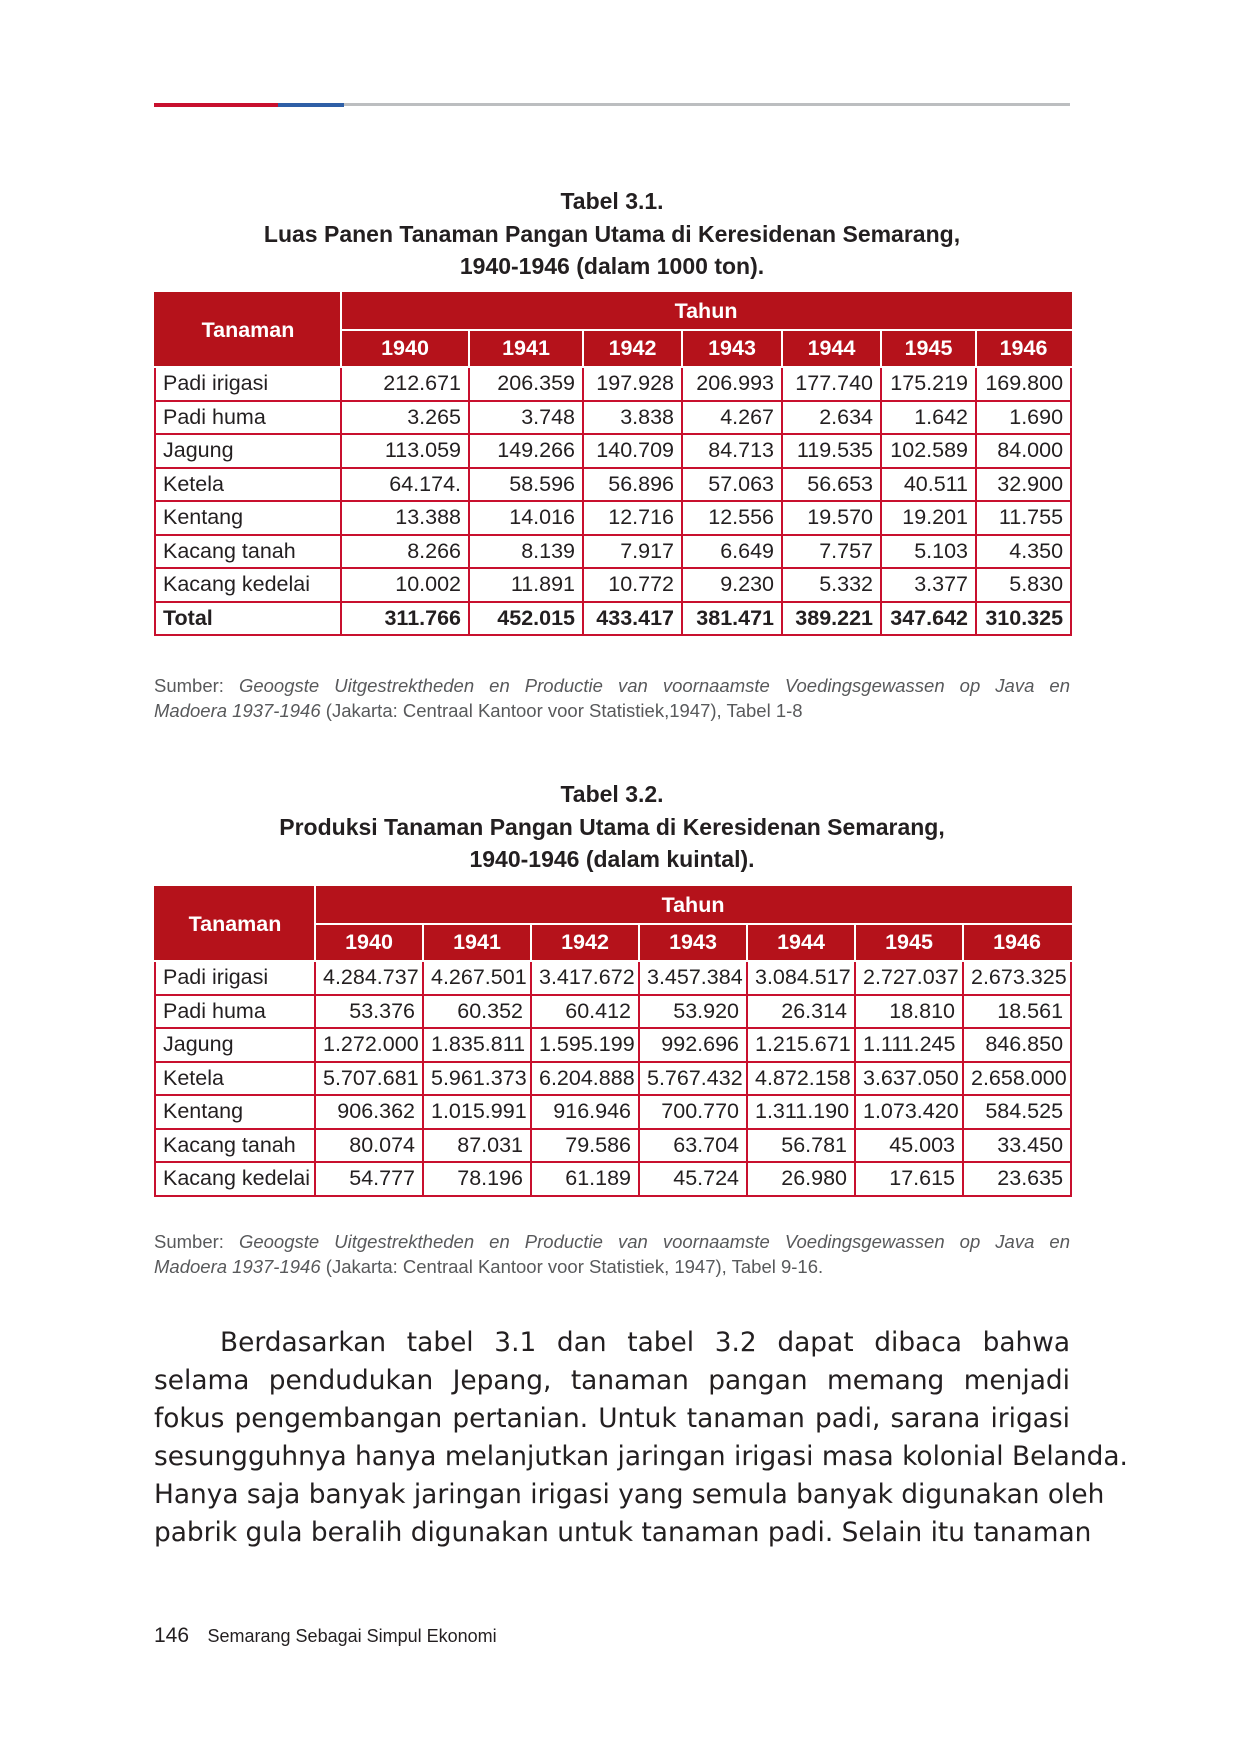  What do you see at coordinates (477, 942) in the screenshot?
I see `table2-header-year: 1941` at bounding box center [477, 942].